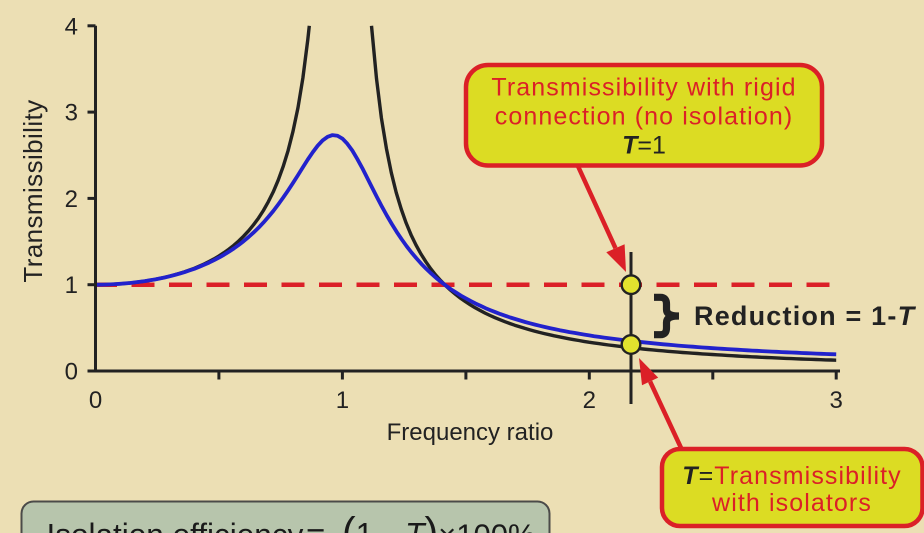 This screenshot has height=533, width=924. I want to click on svg-text: T=1, so click(644, 146).